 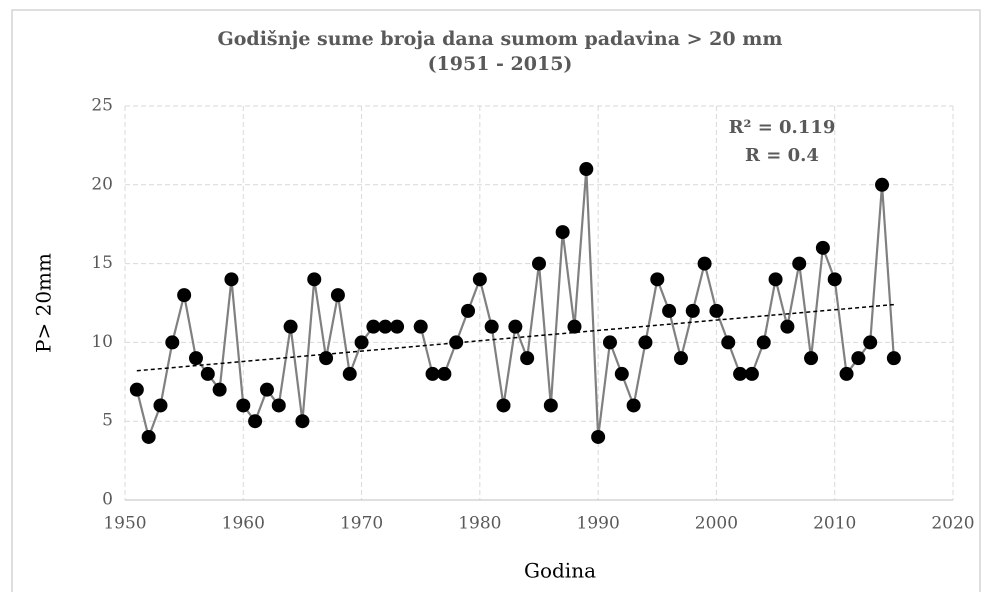 What do you see at coordinates (782, 127) in the screenshot?
I see `annotation: R² = 0.119` at bounding box center [782, 127].